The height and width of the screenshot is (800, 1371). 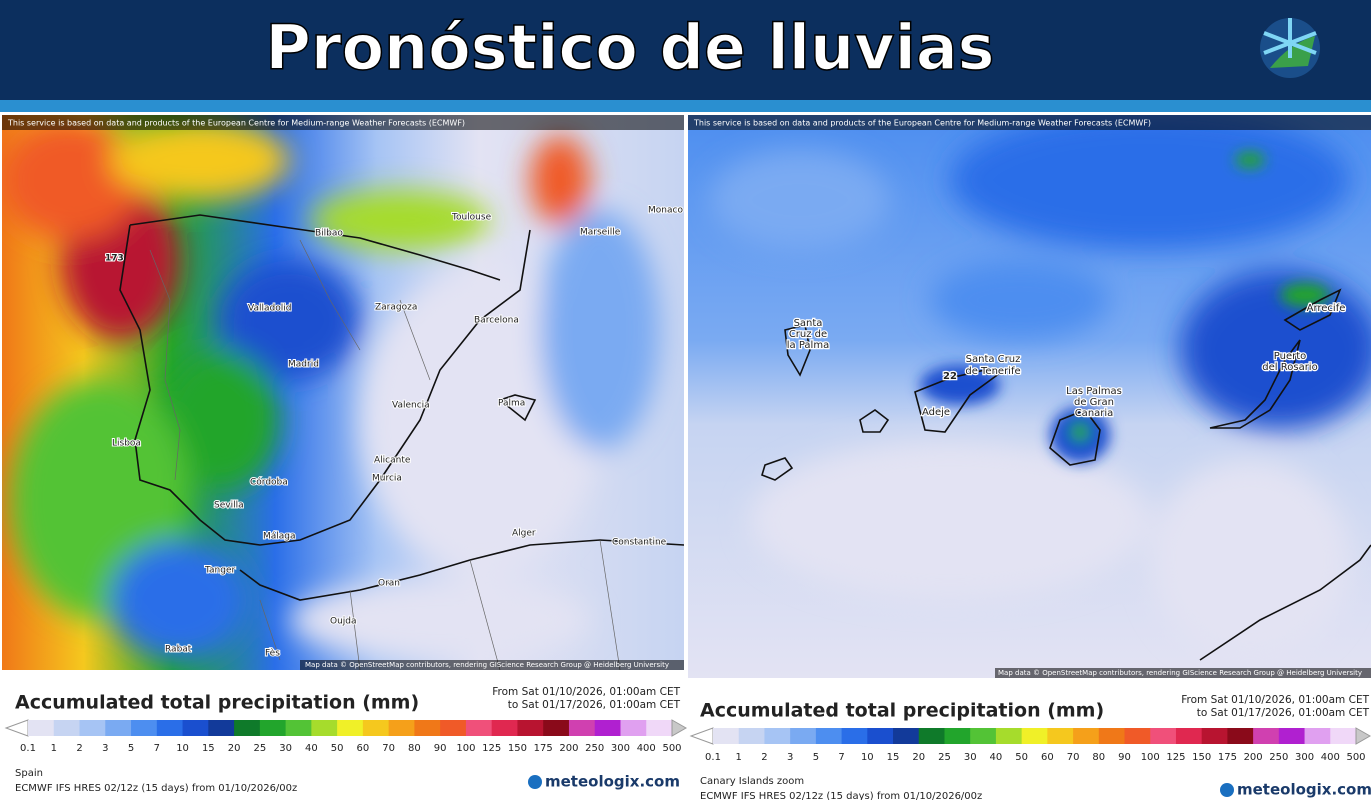 What do you see at coordinates (178, 650) in the screenshot?
I see `city: Rabat` at bounding box center [178, 650].